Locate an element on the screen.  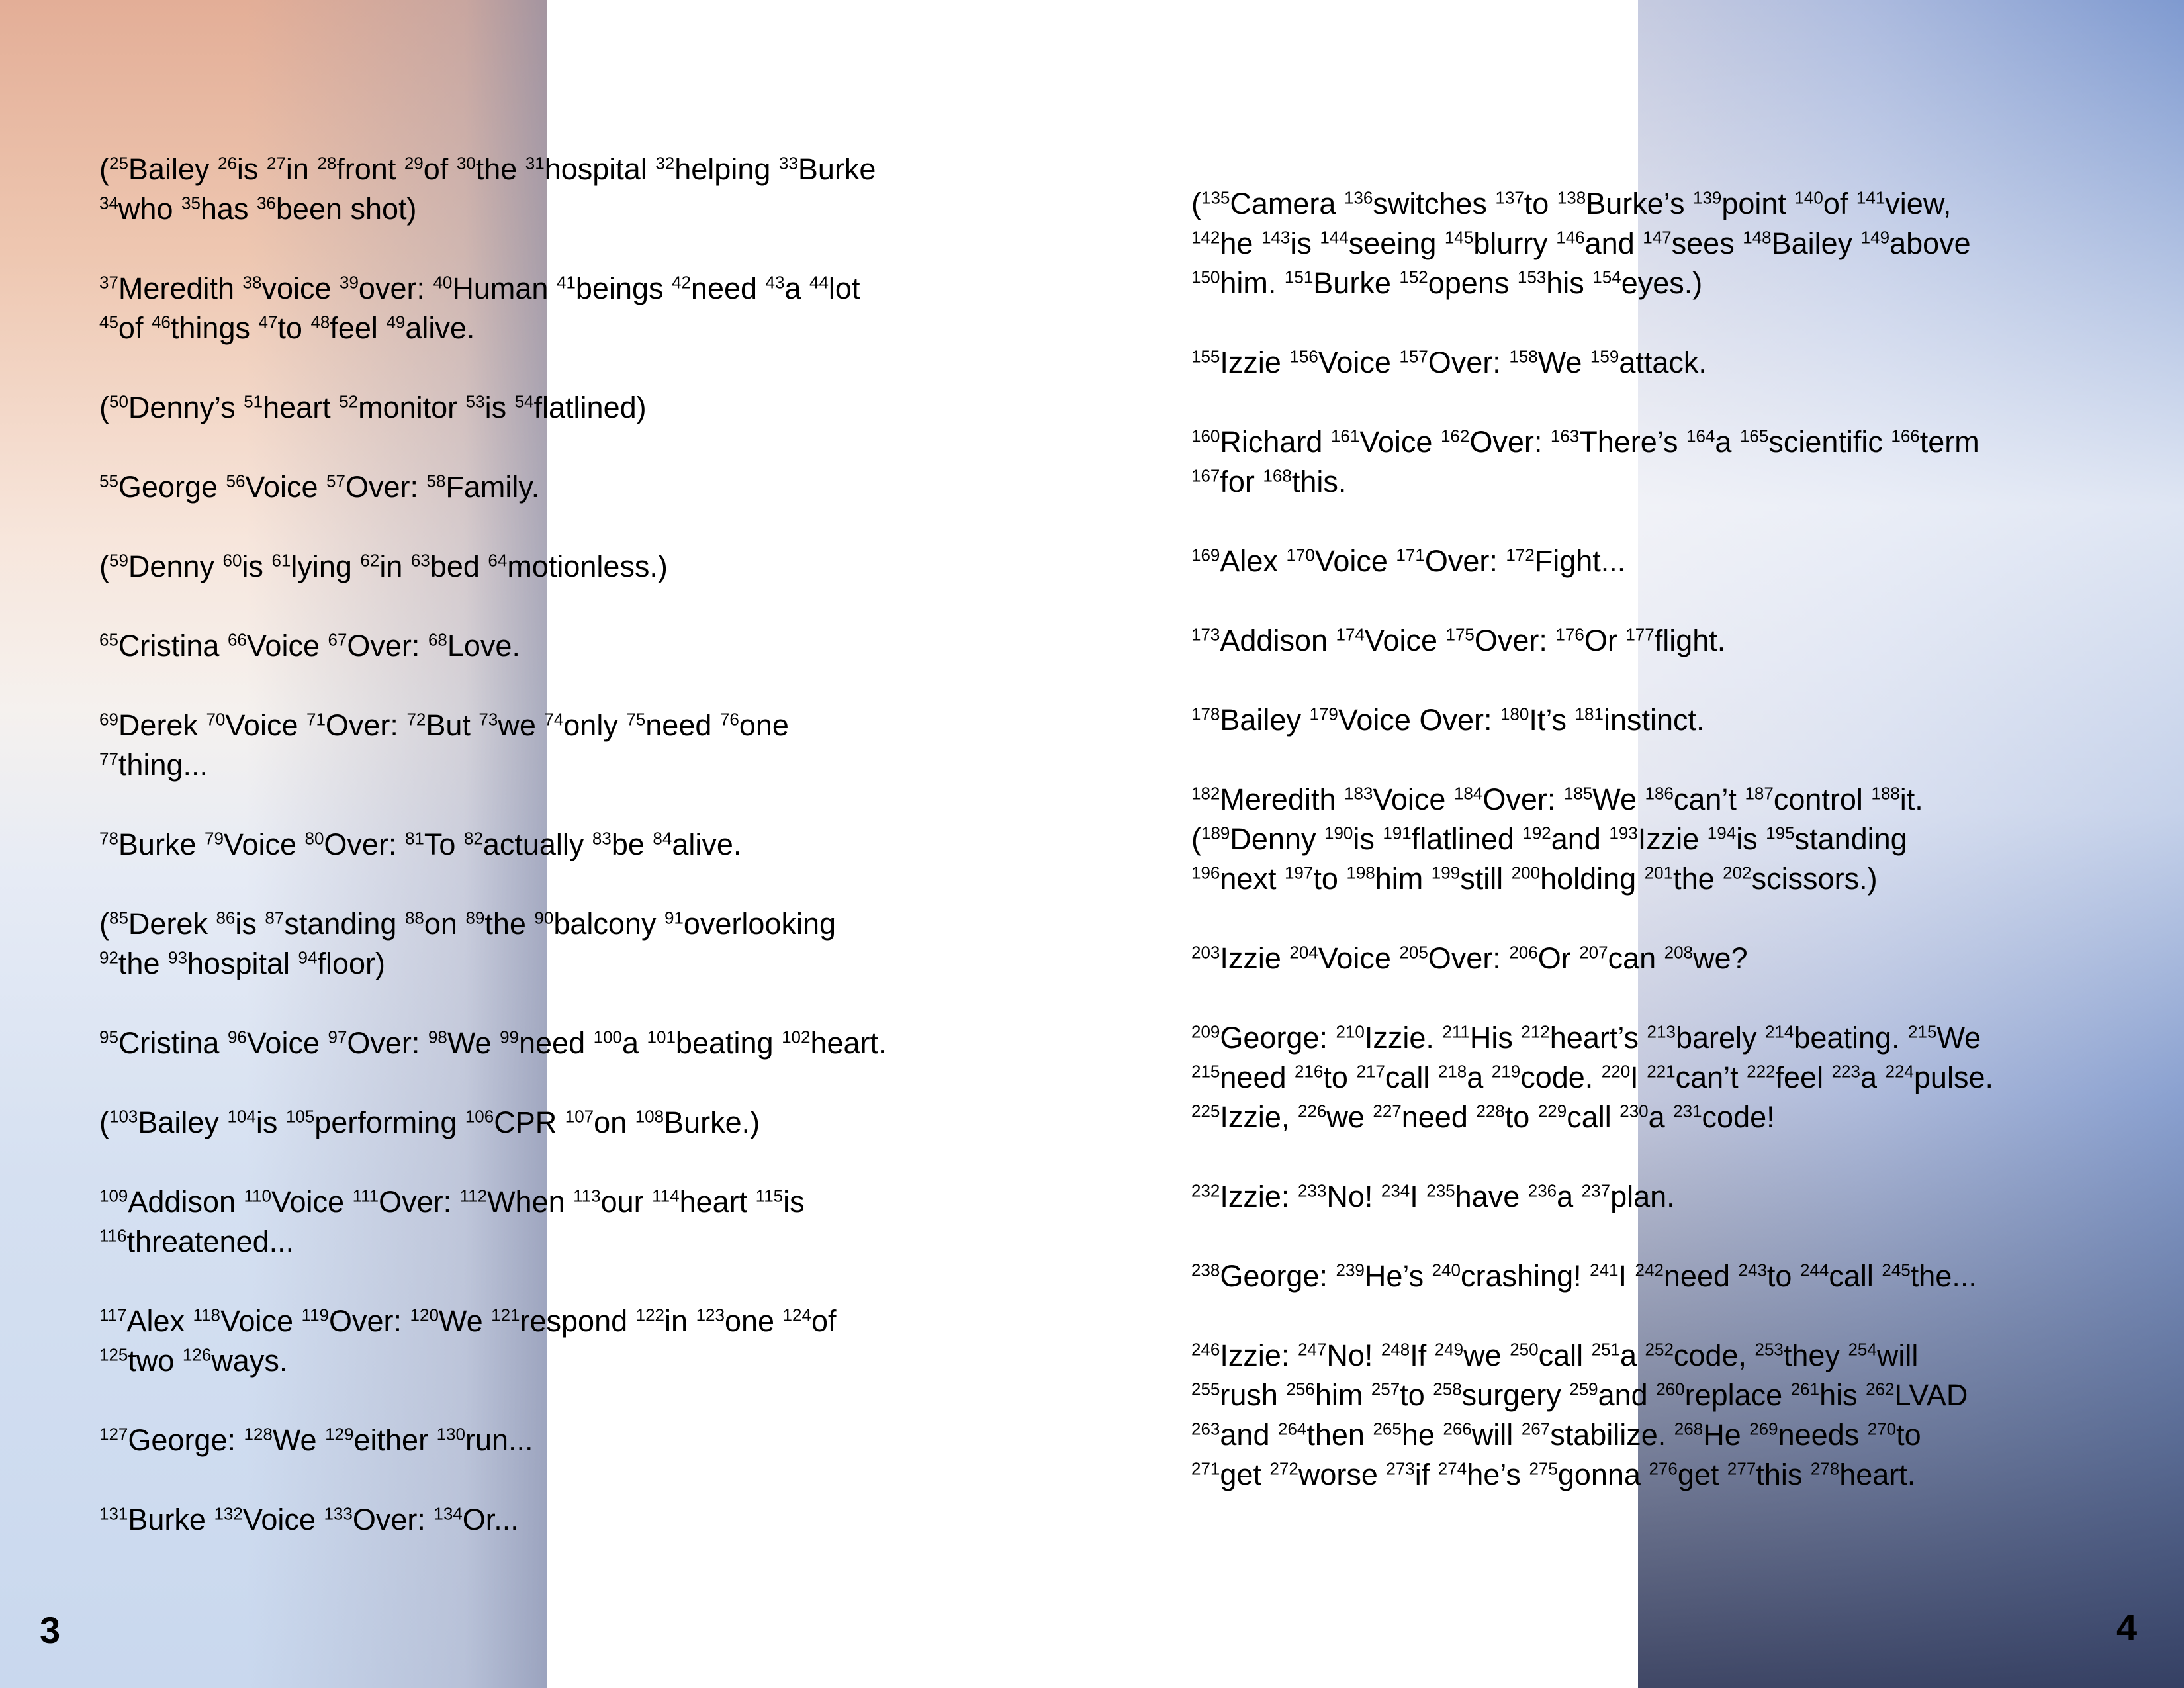
word: only is located at coordinates (595, 725).